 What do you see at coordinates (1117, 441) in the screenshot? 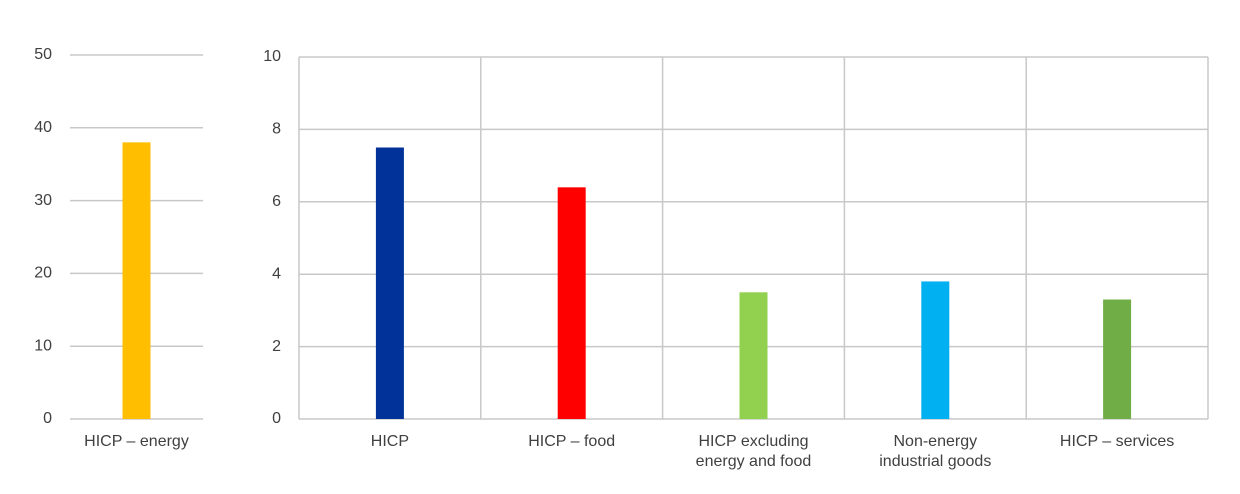
I see `x-tick-label: HICP – services` at bounding box center [1117, 441].